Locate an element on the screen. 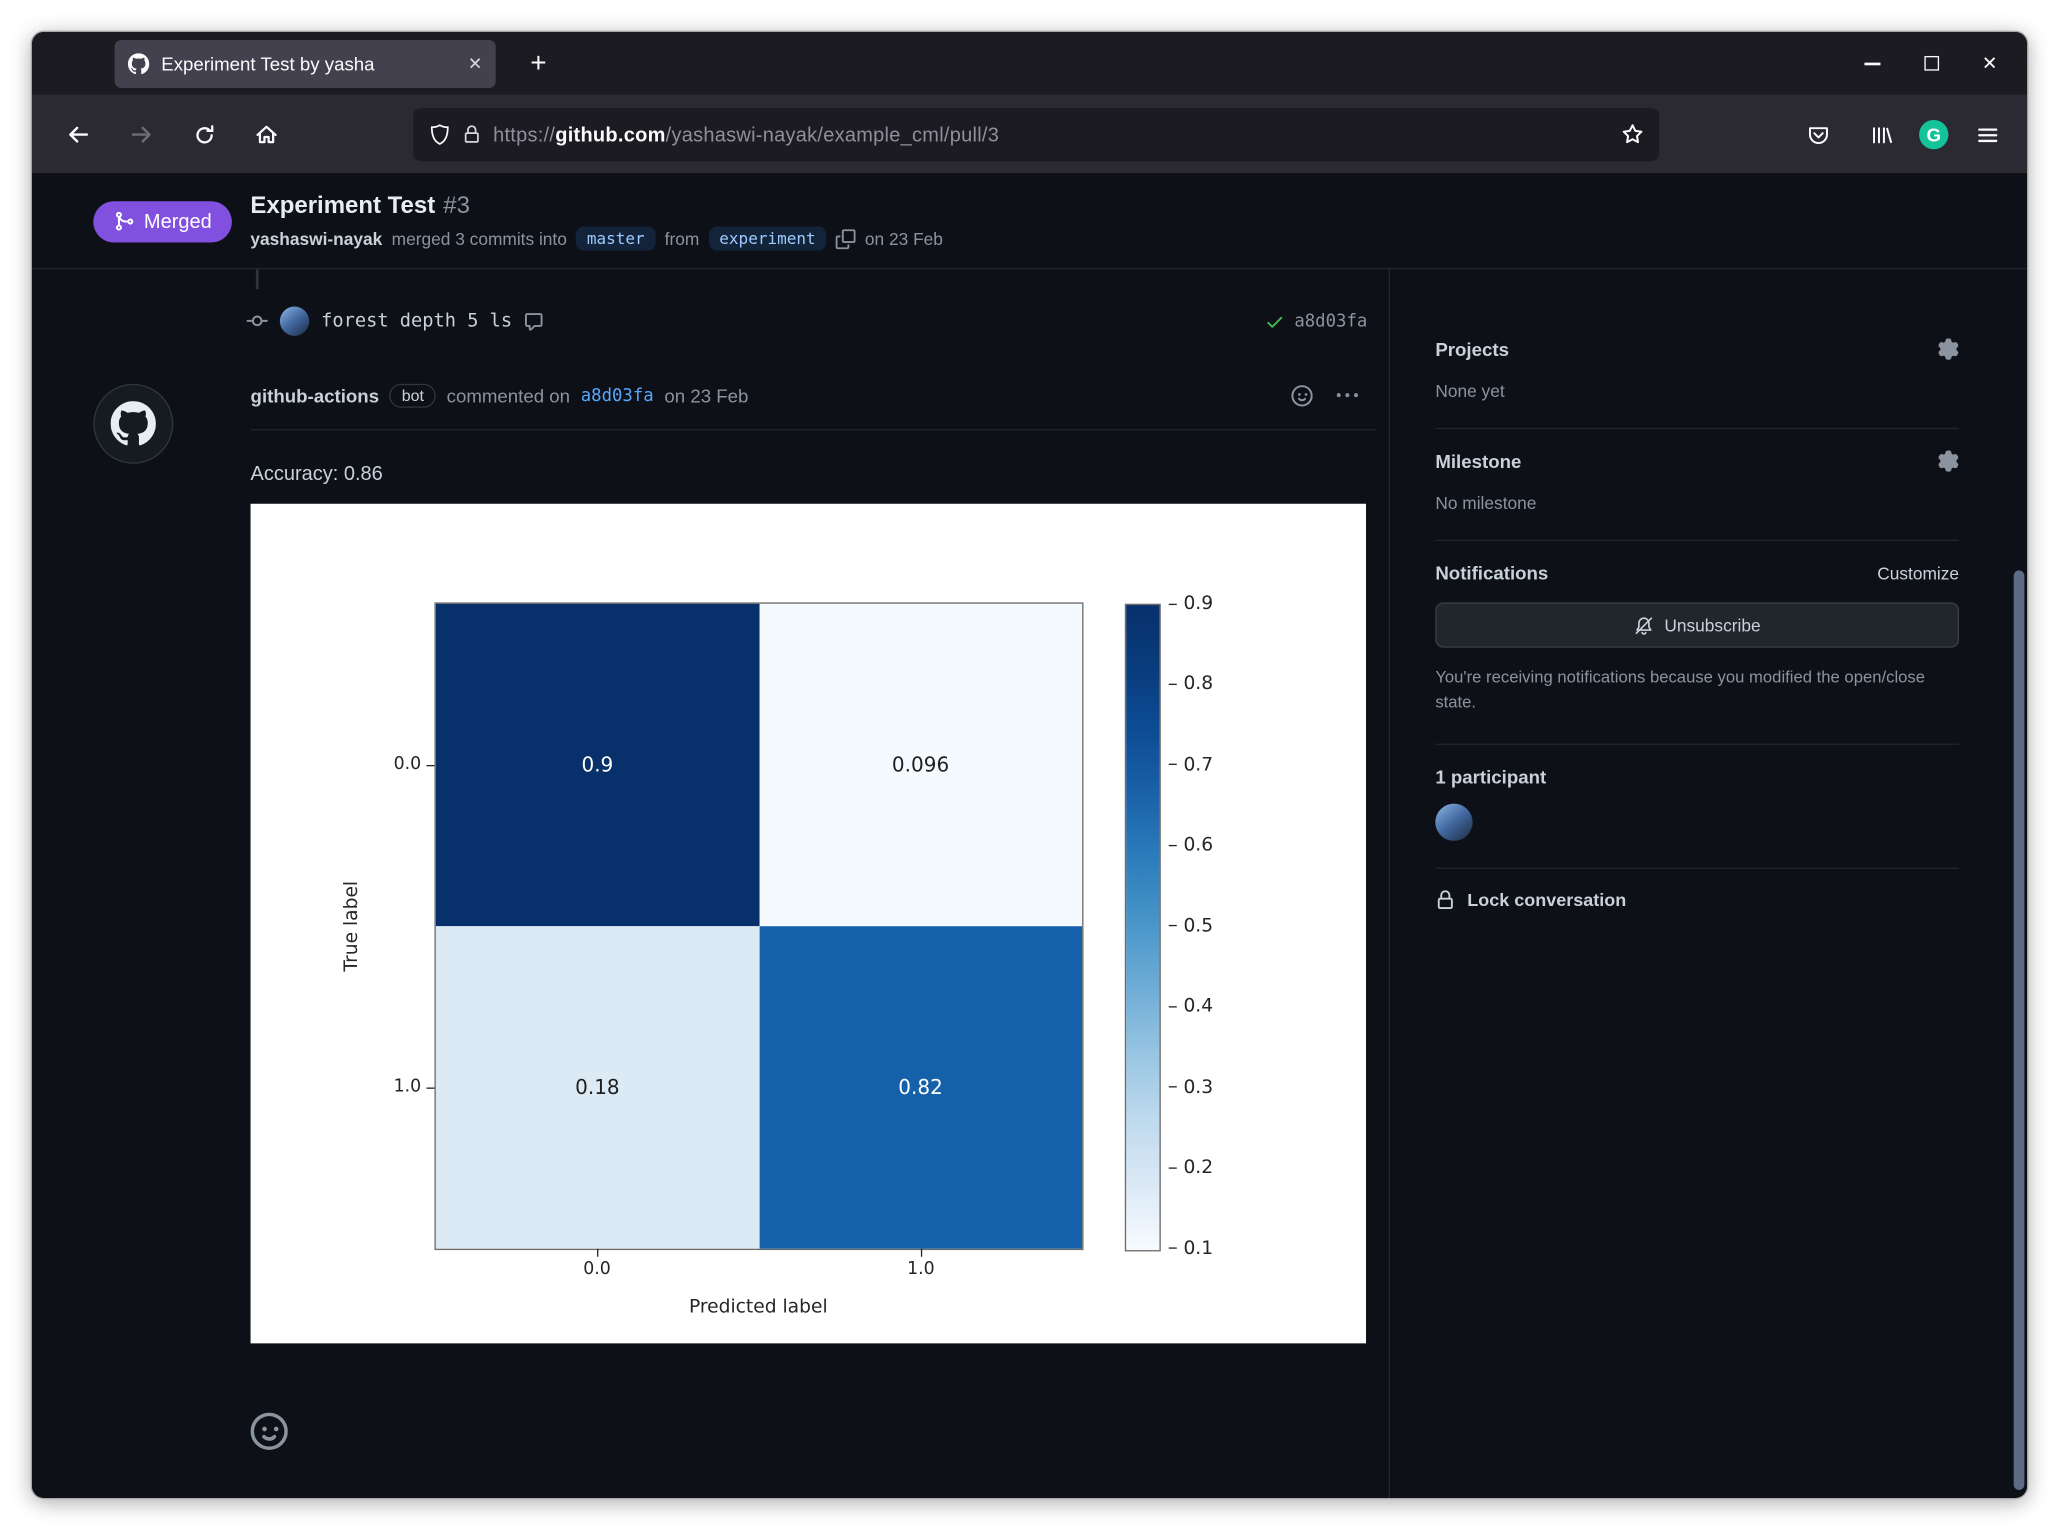  url-scheme: https:// is located at coordinates (524, 134).